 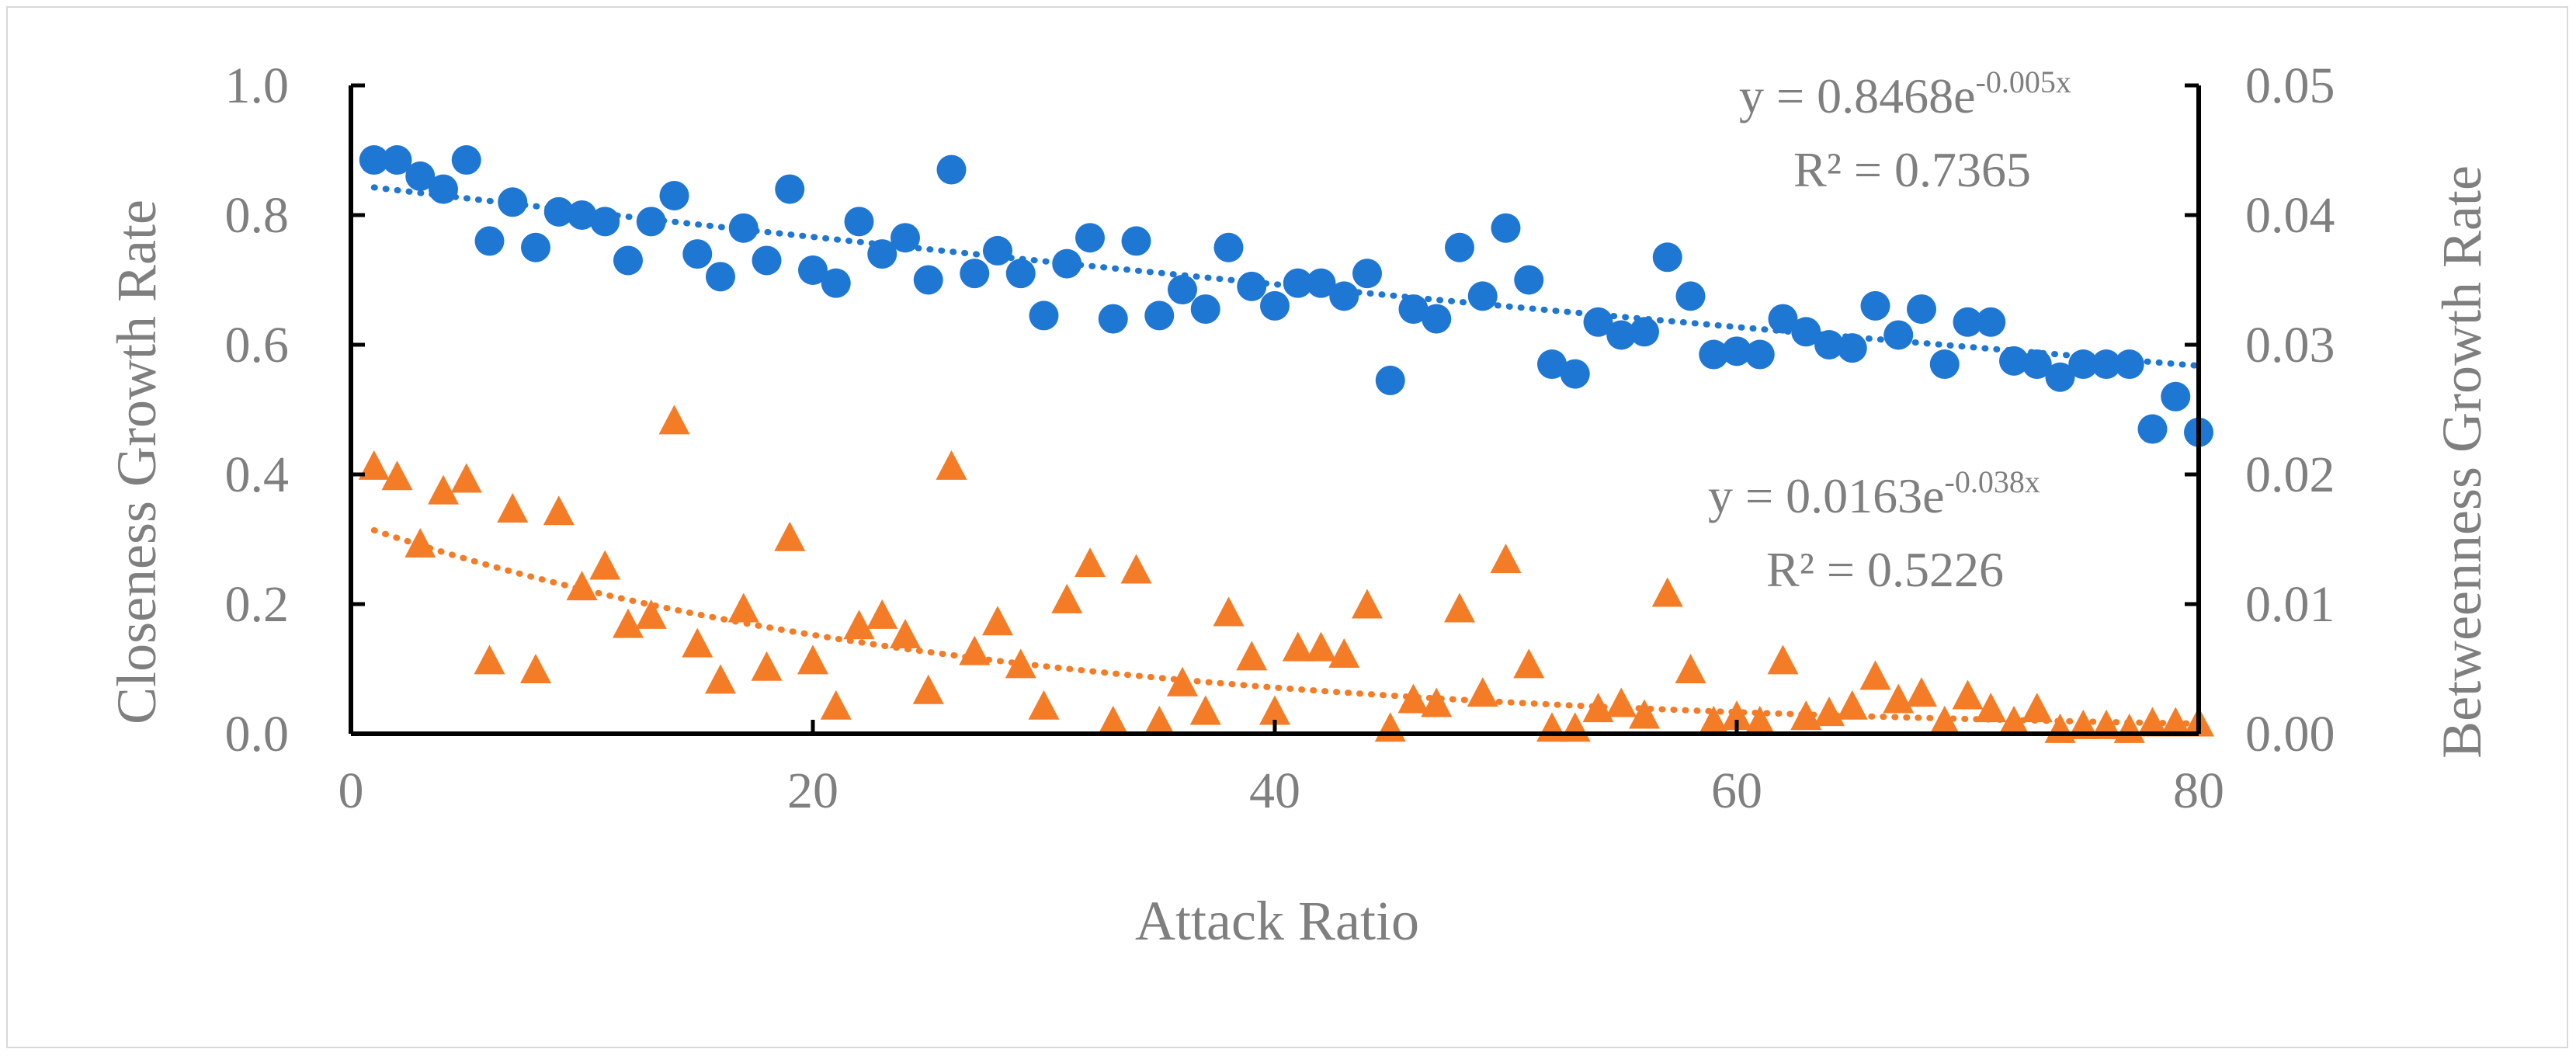 What do you see at coordinates (1286, 626) in the screenshot?
I see `betweenness-trendline` at bounding box center [1286, 626].